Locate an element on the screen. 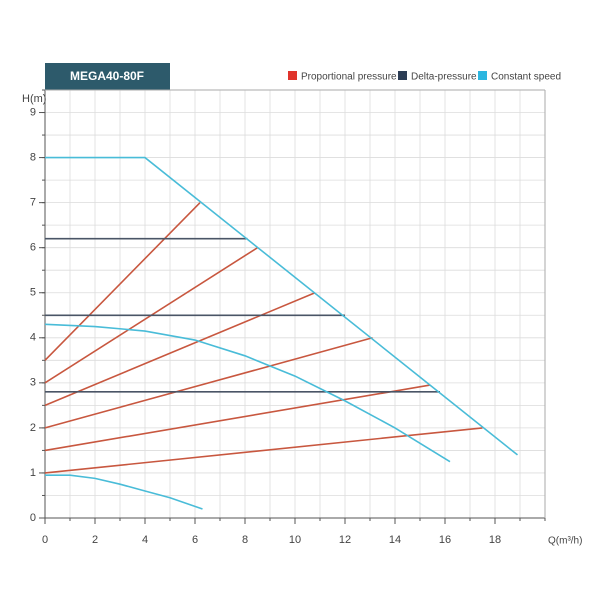 The height and width of the screenshot is (605, 600). y-axis-label: H(m) is located at coordinates (34, 99).